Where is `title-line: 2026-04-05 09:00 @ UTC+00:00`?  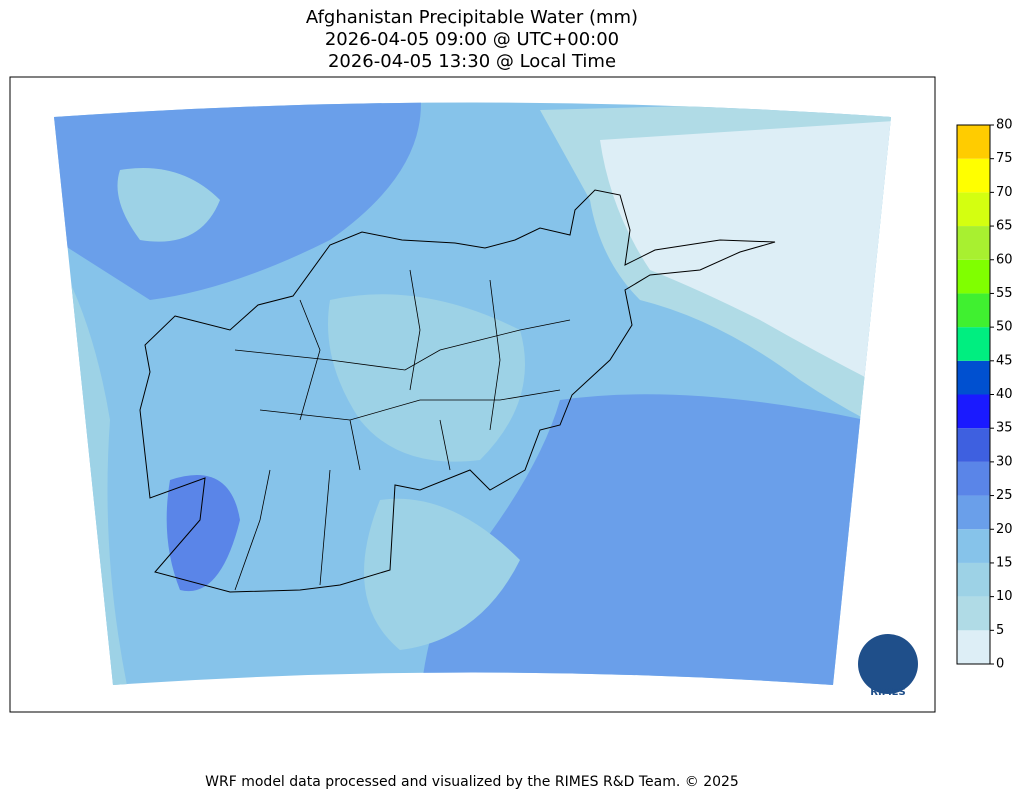
title-line: 2026-04-05 09:00 @ UTC+00:00 is located at coordinates (472, 39).